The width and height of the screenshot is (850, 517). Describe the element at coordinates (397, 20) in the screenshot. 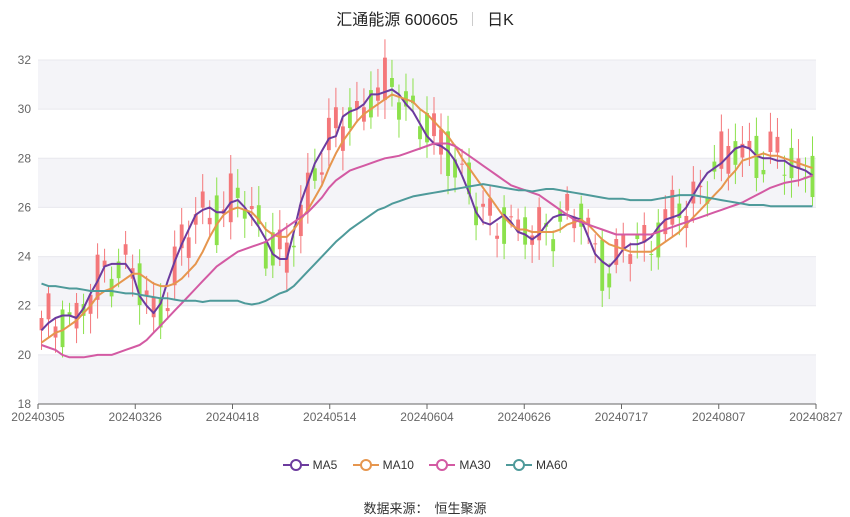

I see `stock-name: 汇通能源 600605` at that location.